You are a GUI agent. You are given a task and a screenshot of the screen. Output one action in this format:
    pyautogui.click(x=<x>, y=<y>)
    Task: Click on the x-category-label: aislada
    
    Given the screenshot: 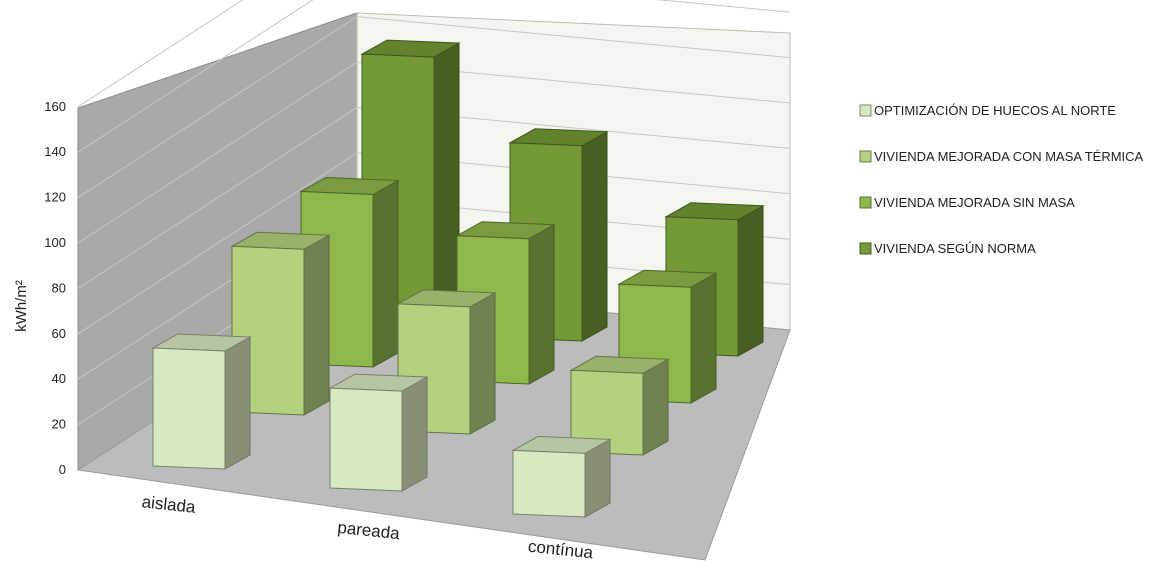 What is the action you would take?
    pyautogui.click(x=169, y=504)
    